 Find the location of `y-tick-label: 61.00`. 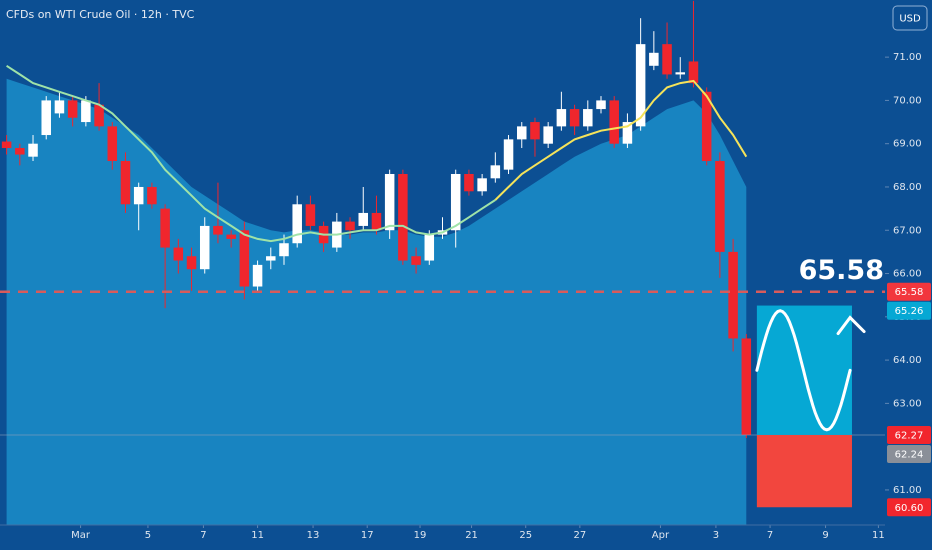

y-tick-label: 61.00 is located at coordinates (907, 490).